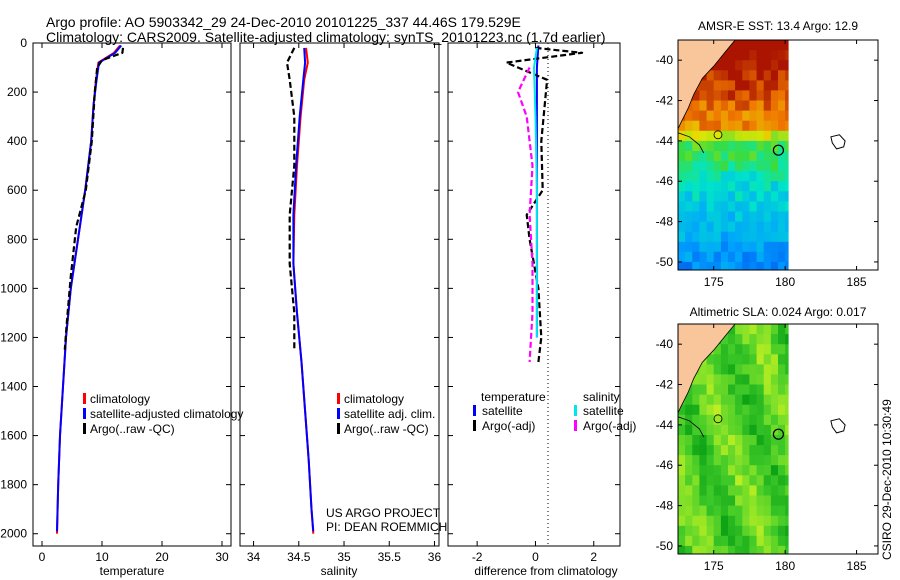 The height and width of the screenshot is (580, 900). Describe the element at coordinates (838, 426) in the screenshot. I see `island-outline` at that location.